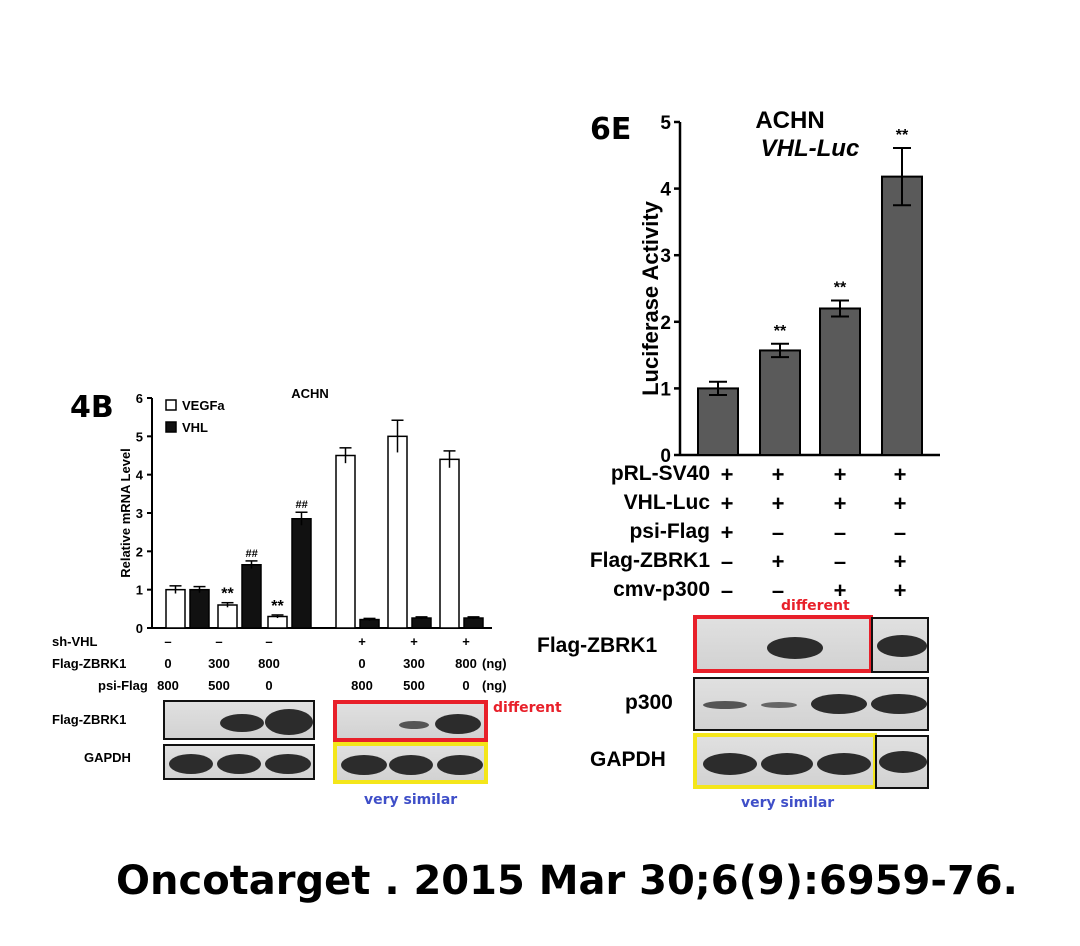  I want to click on condition-label: VHL-Luc, so click(666, 502).